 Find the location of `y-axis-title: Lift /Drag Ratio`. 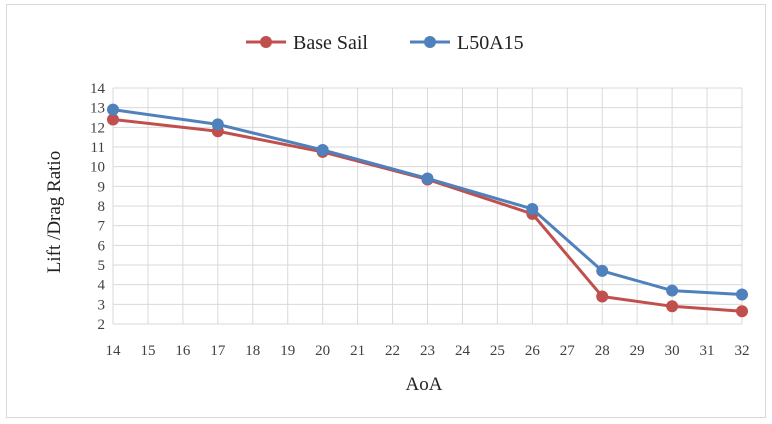

y-axis-title: Lift /Drag Ratio is located at coordinates (54, 212).